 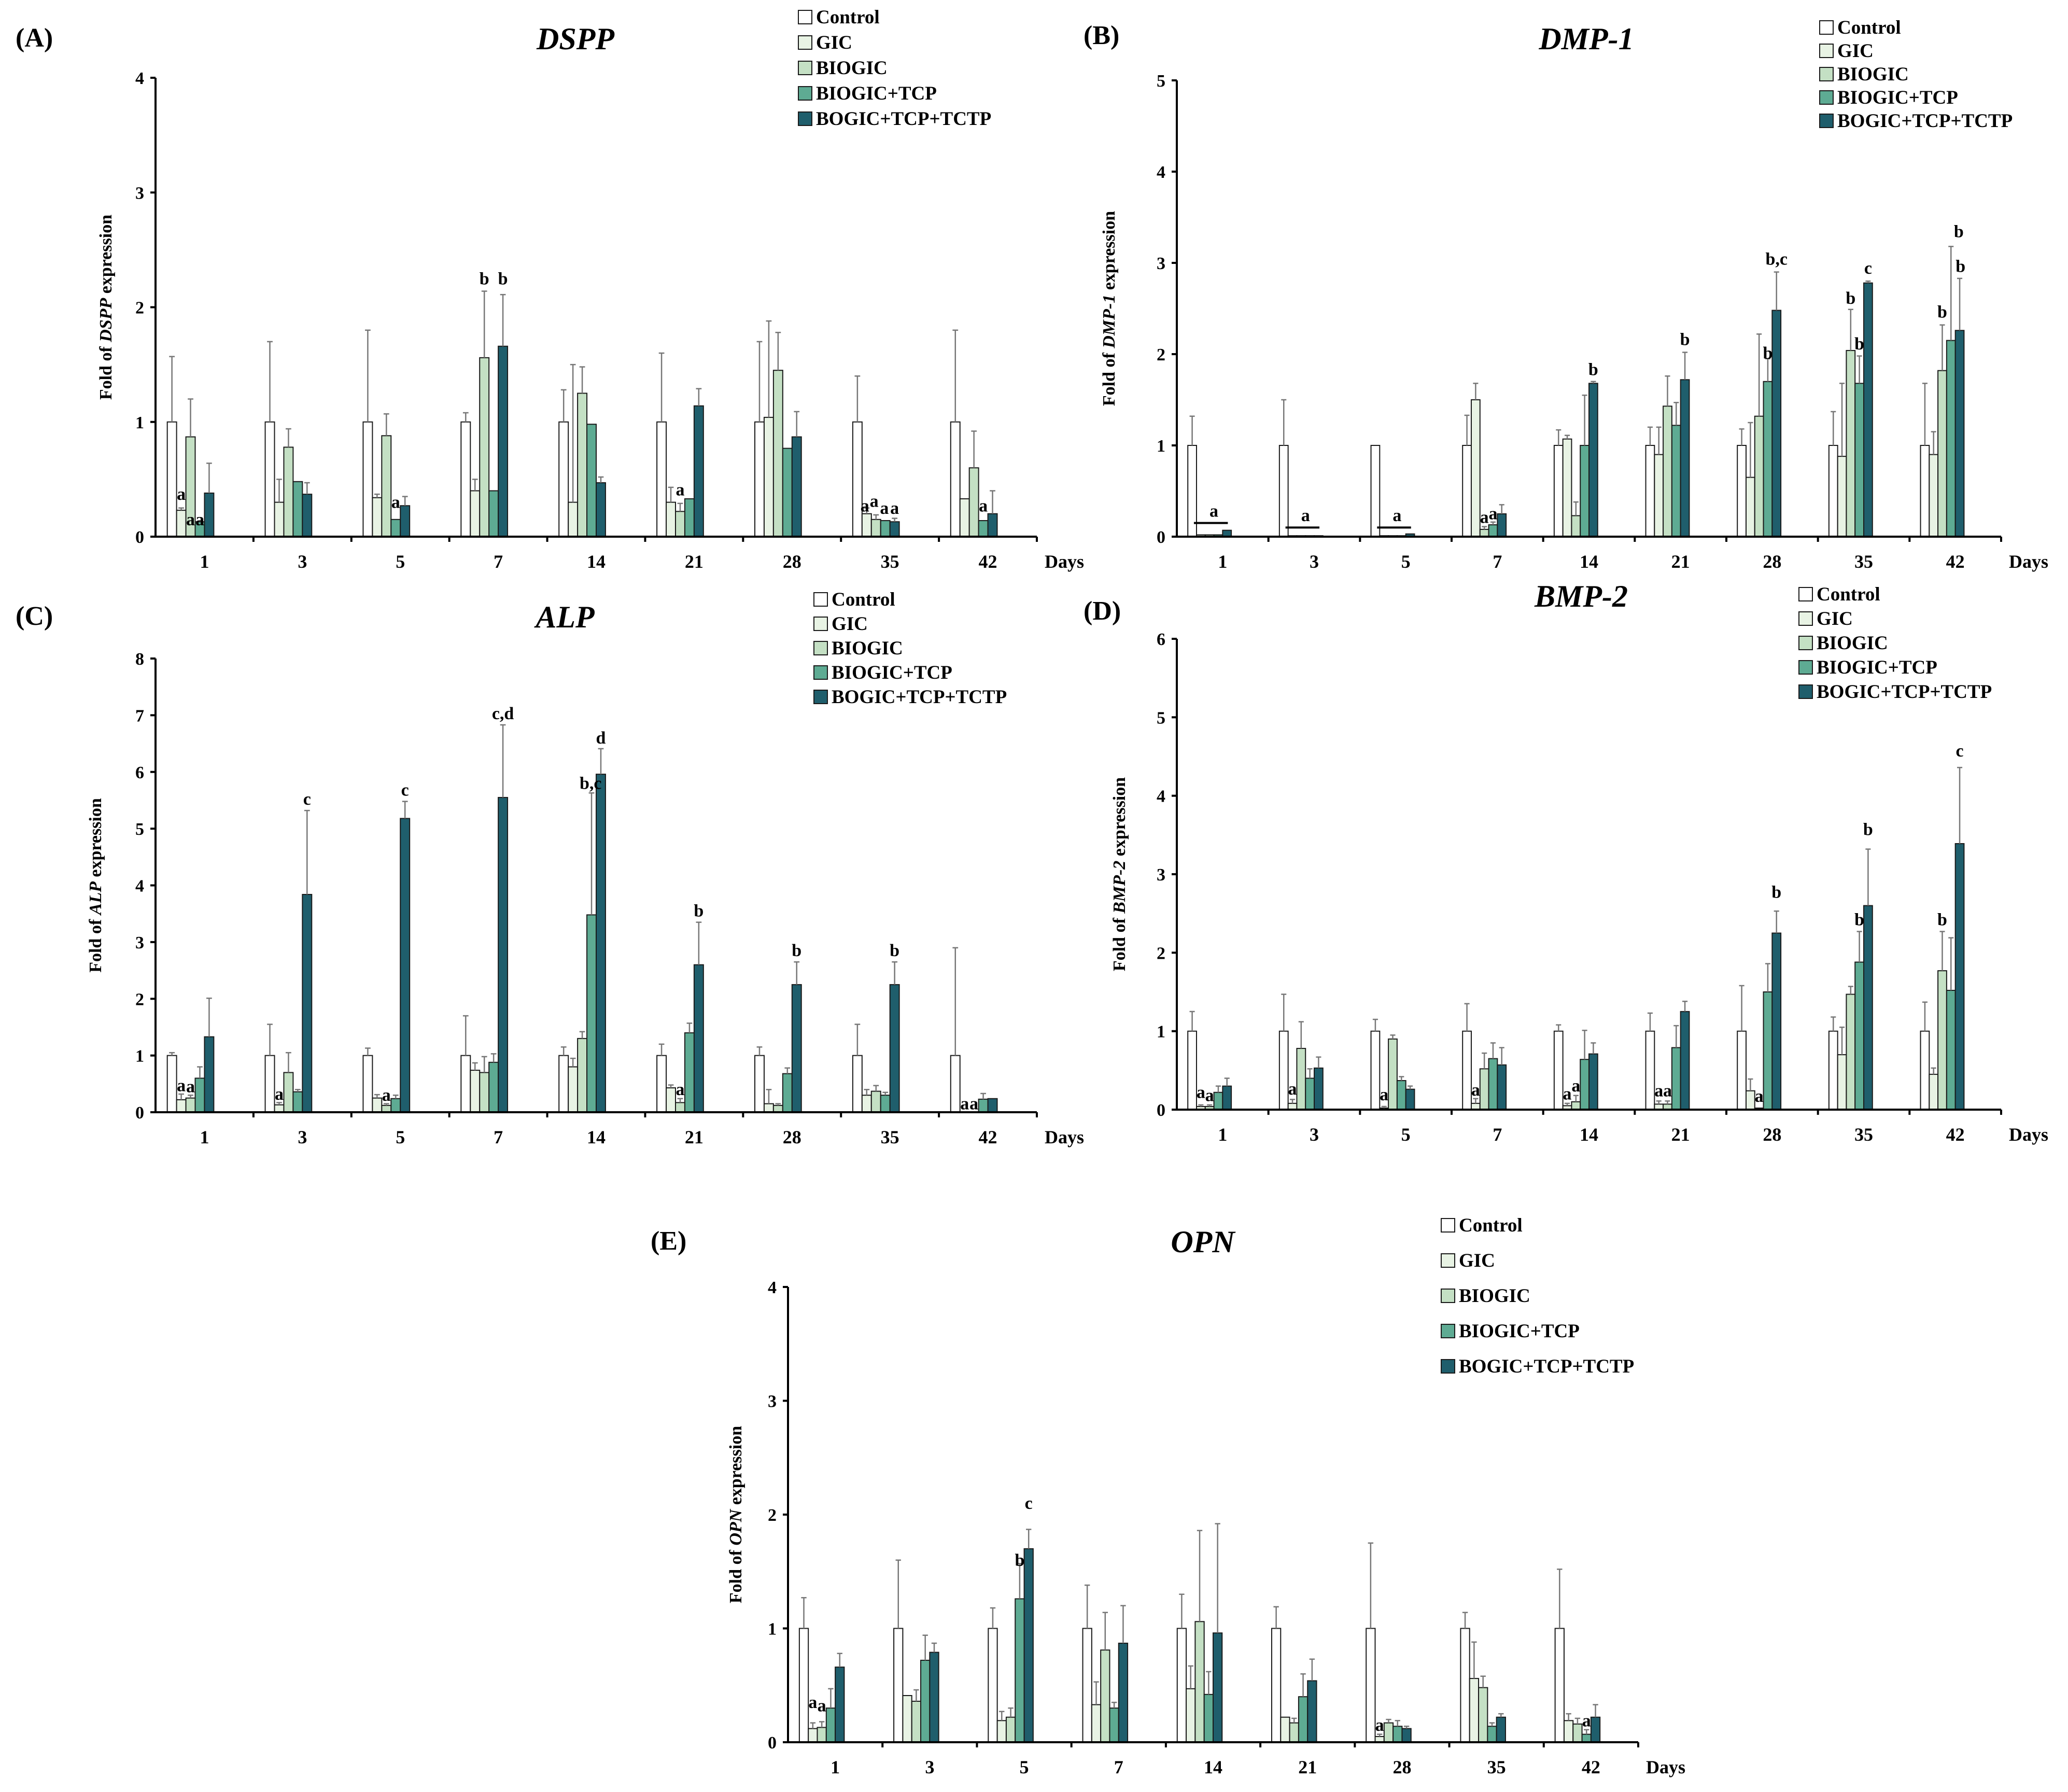 What do you see at coordinates (95, 885) in the screenshot?
I see `y-axis-label: Fold of ALP expression` at bounding box center [95, 885].